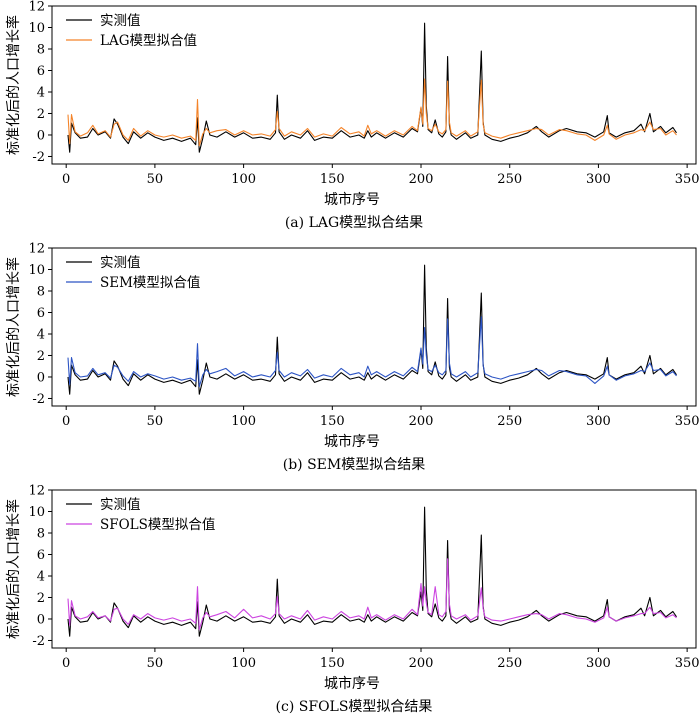 The height and width of the screenshot is (714, 700). Describe the element at coordinates (131, 31) in the screenshot. I see `legend: 实测值 LAG模型拟合值` at that location.